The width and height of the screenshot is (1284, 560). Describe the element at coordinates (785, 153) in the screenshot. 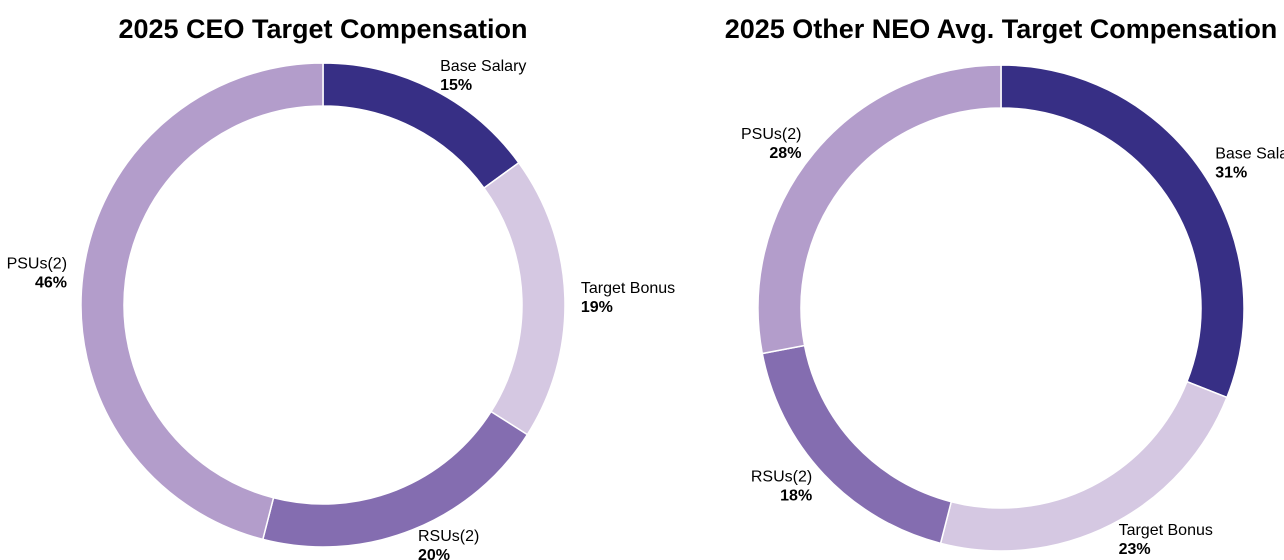

I see `segment-value: 28%` at that location.